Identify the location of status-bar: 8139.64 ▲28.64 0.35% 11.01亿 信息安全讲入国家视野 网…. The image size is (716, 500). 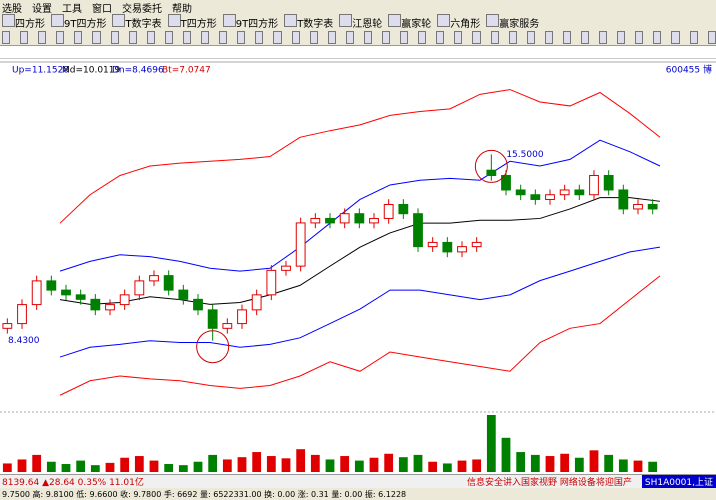
(358, 481).